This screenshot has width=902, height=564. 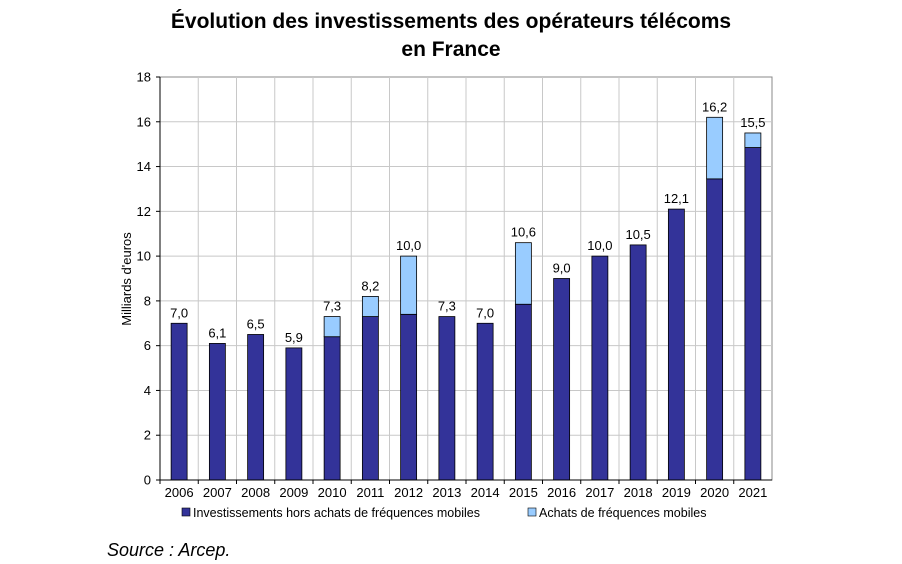 What do you see at coordinates (147, 300) in the screenshot?
I see `y-tick-label: 8` at bounding box center [147, 300].